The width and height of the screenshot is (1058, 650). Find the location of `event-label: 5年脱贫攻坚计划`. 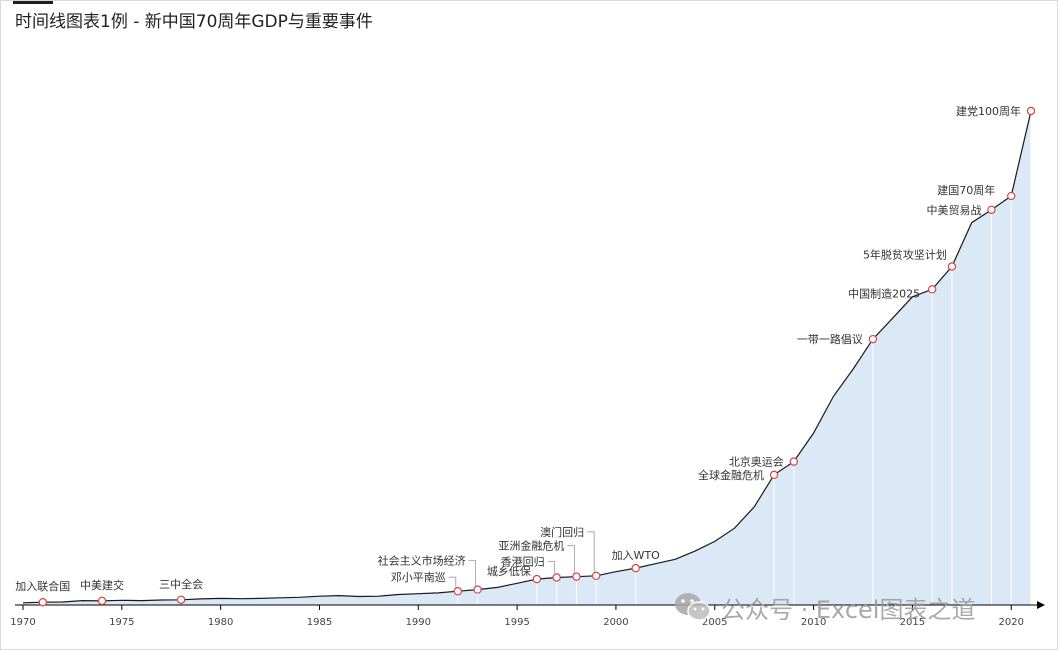

event-label: 5年脱贫攻坚计划 is located at coordinates (905, 254).